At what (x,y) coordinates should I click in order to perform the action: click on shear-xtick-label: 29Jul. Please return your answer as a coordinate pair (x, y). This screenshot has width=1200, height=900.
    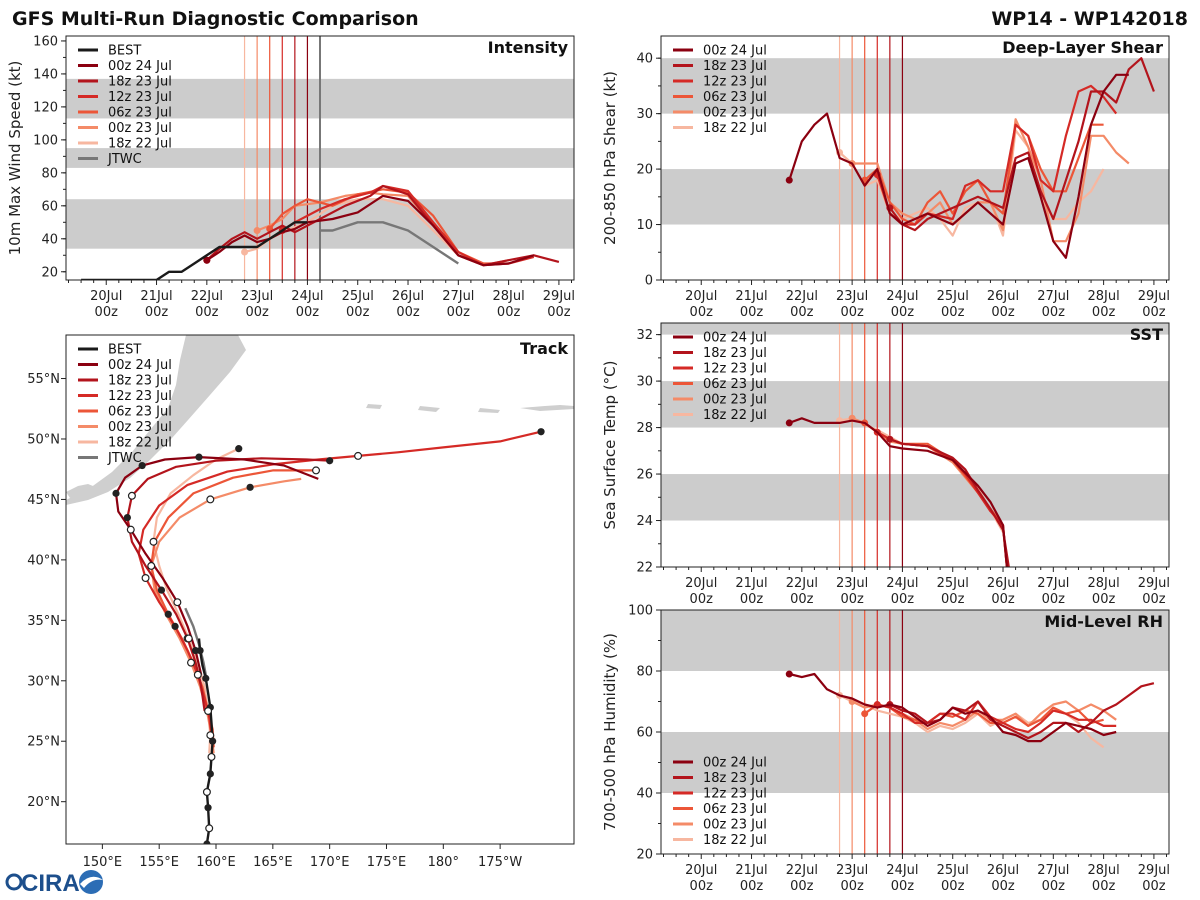
    Looking at the image, I should click on (1154, 296).